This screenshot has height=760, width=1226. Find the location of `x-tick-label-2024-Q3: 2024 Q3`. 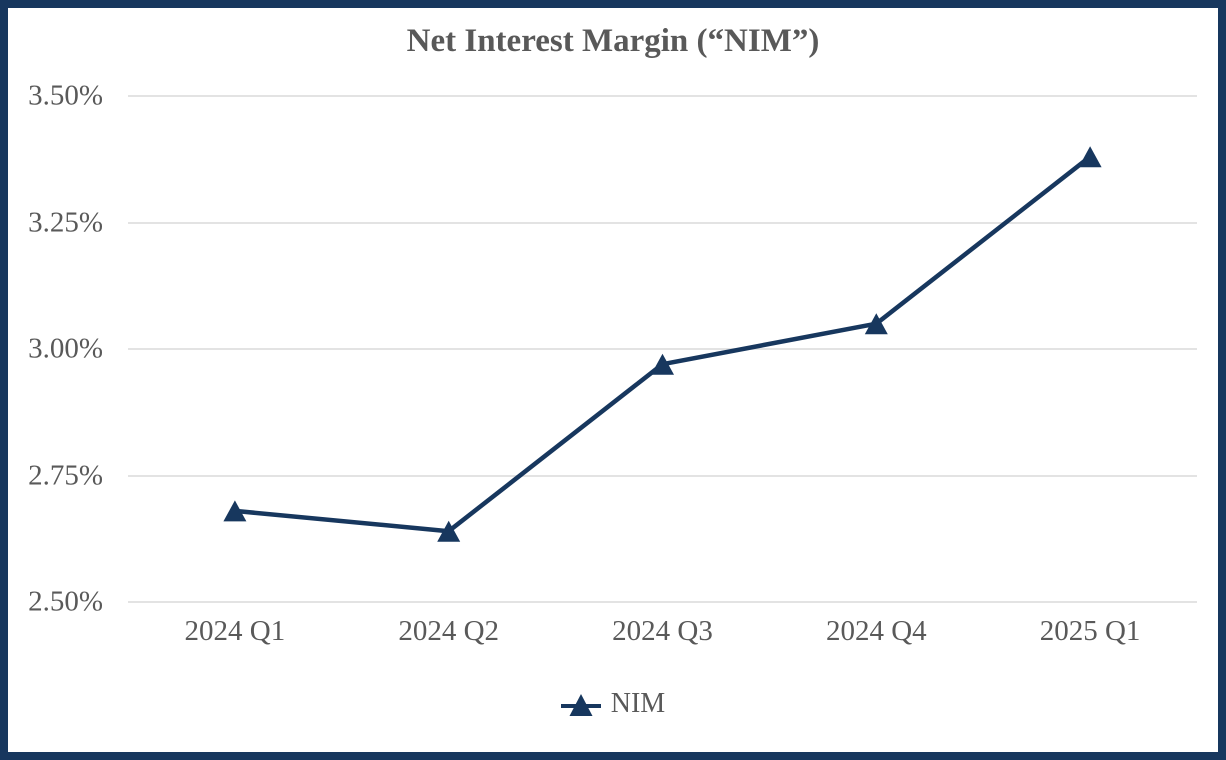

x-tick-label-2024-Q3: 2024 Q3 is located at coordinates (662, 631).